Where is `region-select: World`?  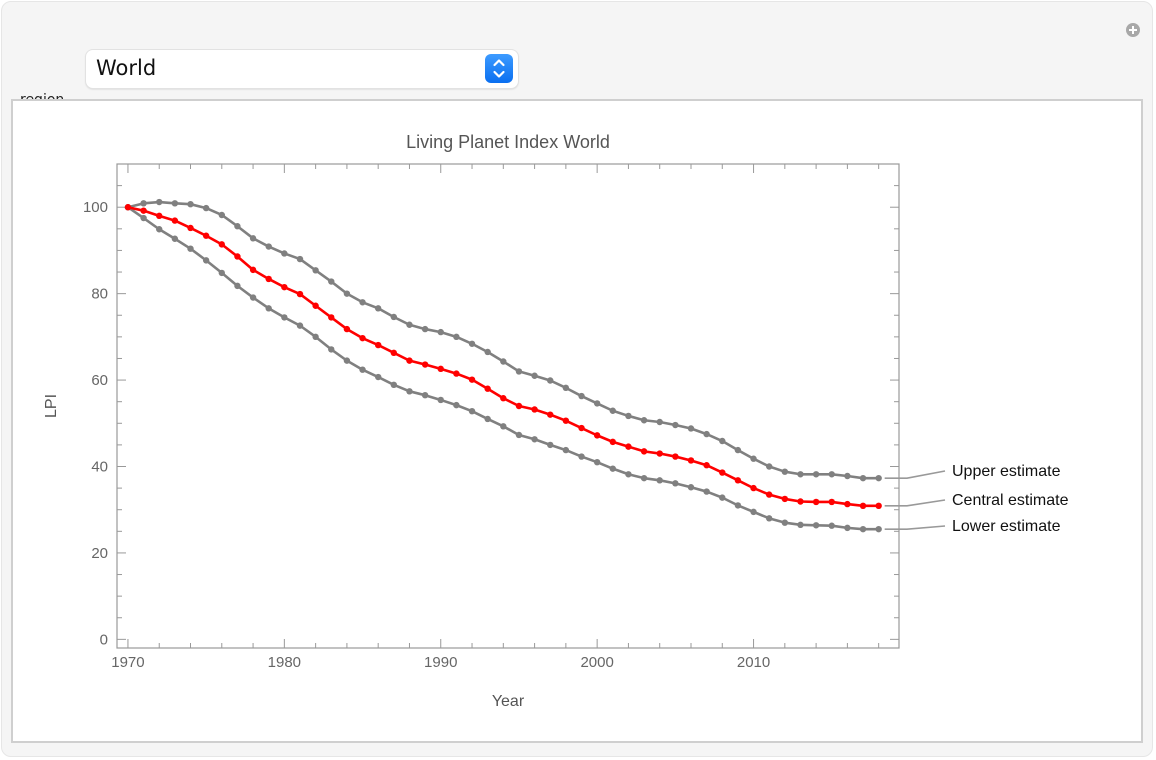 region-select: World is located at coordinates (302, 69).